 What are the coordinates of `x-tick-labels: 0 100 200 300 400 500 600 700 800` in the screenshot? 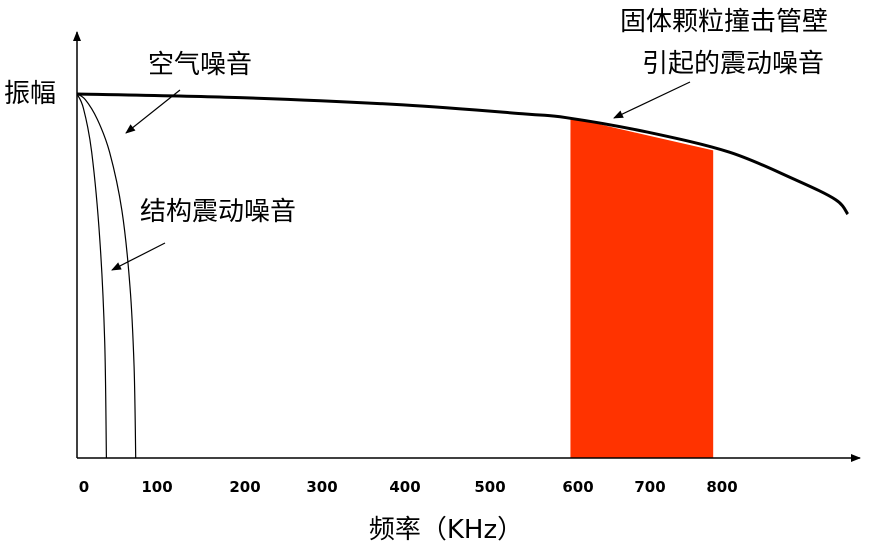 It's located at (408, 487).